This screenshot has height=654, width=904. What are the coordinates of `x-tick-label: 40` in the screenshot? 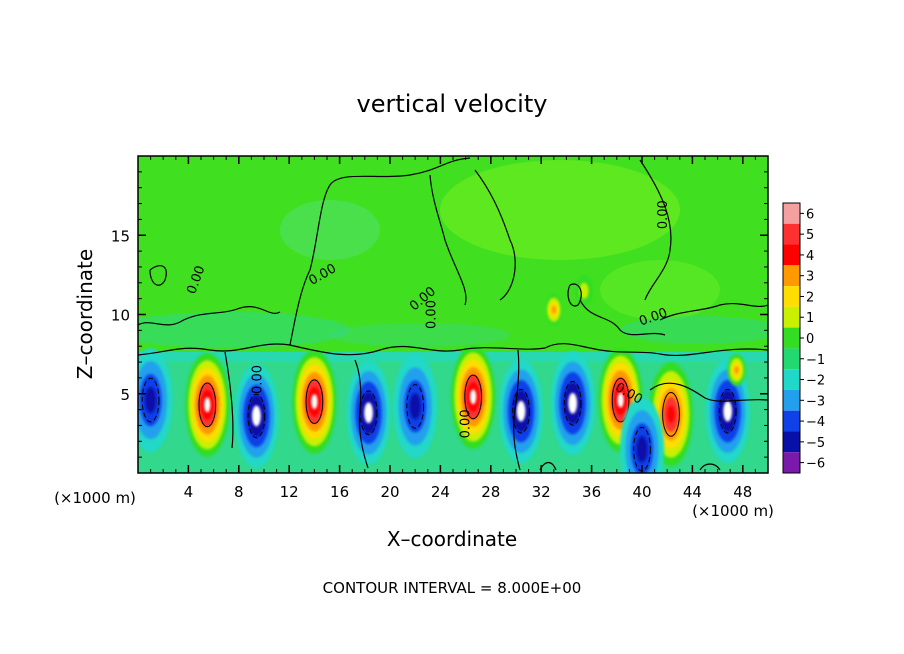 It's located at (641, 492).